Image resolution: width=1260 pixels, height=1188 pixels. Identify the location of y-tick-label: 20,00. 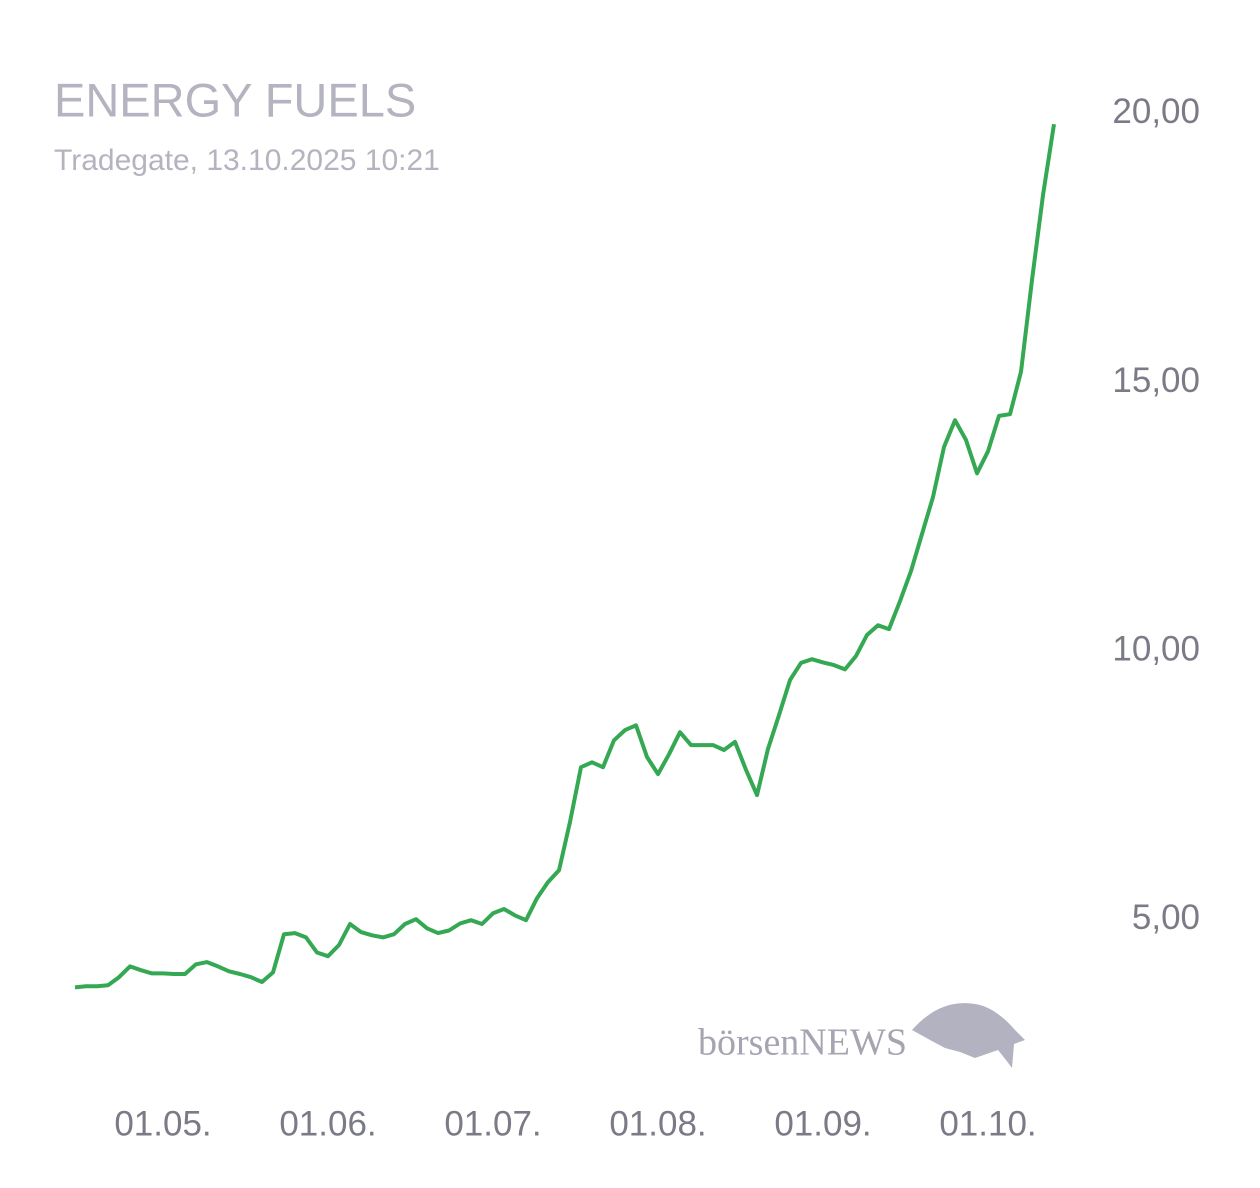
(1156, 111).